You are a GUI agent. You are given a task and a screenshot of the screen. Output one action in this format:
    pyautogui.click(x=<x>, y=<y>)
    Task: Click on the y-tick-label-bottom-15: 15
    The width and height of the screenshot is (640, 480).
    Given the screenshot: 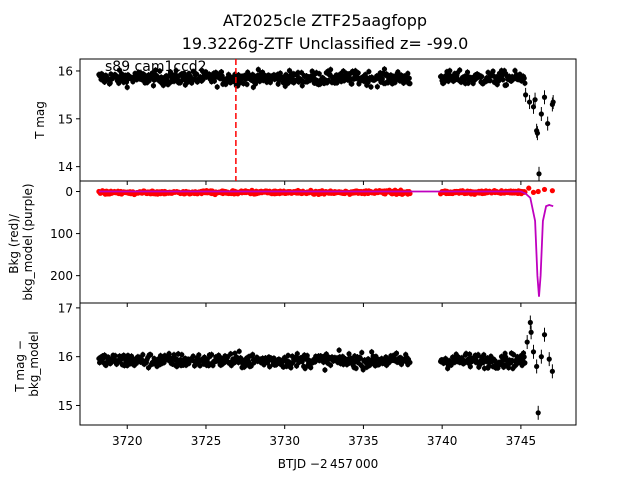 What is the action you would take?
    pyautogui.click(x=65, y=406)
    